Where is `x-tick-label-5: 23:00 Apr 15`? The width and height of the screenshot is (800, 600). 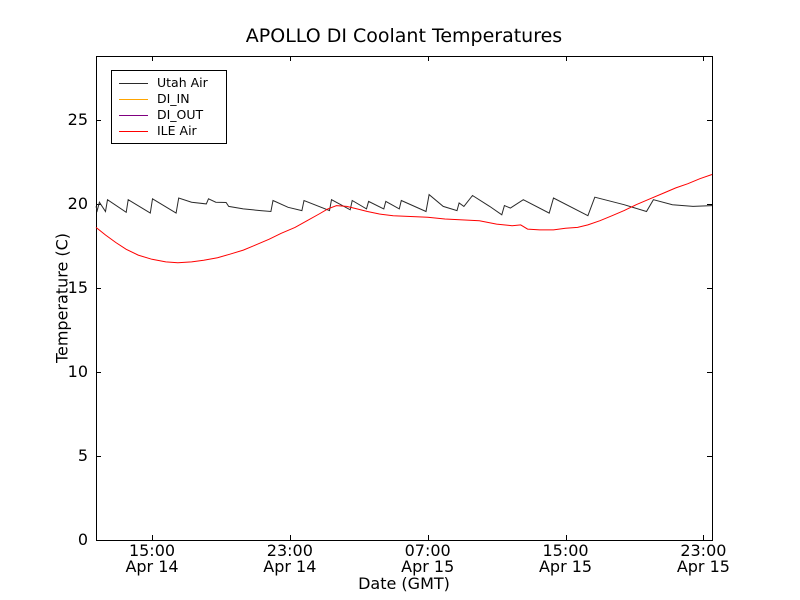
x-tick-label-5: 23:00 Apr 15 is located at coordinates (703, 559).